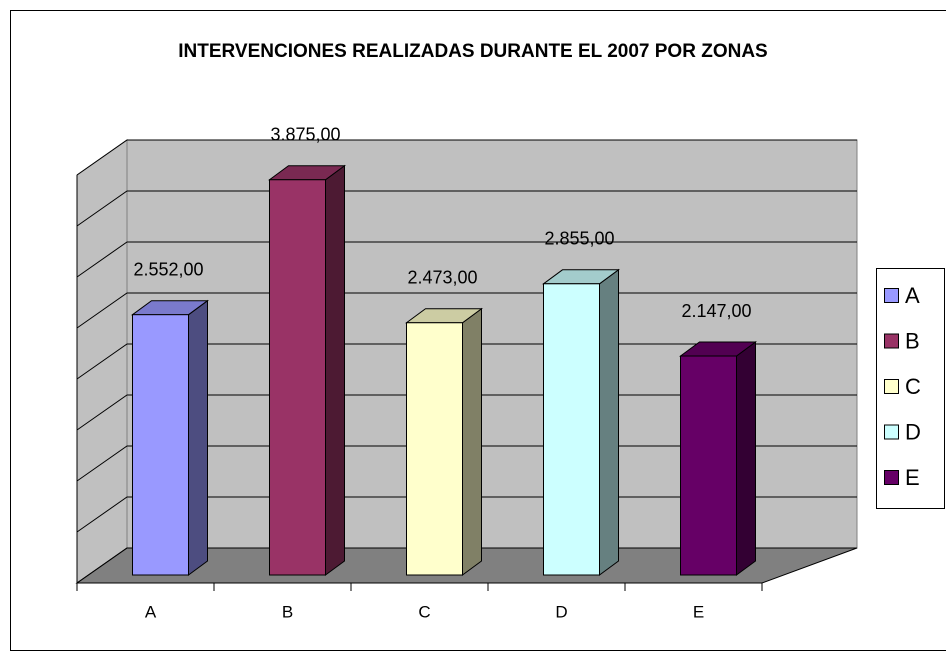 Image resolution: width=946 pixels, height=652 pixels. I want to click on x-tick-label: C, so click(424, 611).